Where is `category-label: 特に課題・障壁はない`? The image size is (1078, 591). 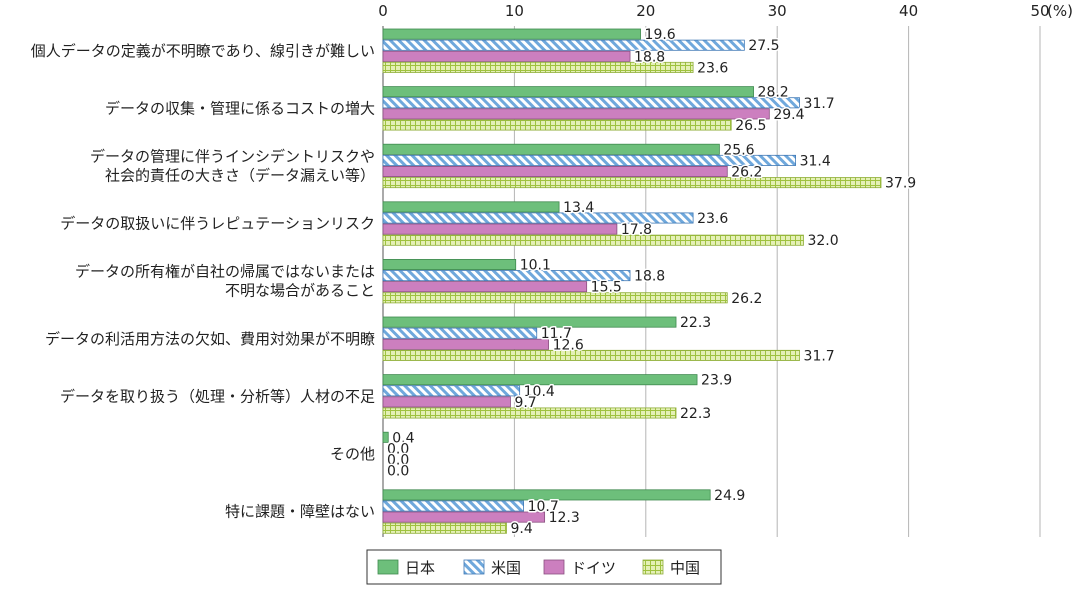
category-label: 特に課題・障壁はない is located at coordinates (300, 512).